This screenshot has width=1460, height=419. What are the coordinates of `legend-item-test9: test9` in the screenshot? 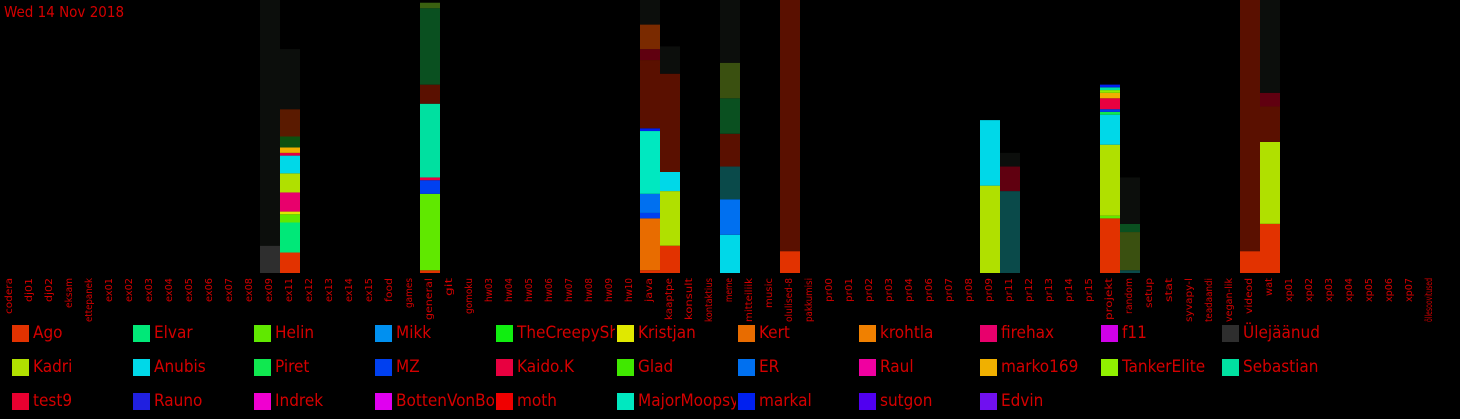 It's located at (71, 401).